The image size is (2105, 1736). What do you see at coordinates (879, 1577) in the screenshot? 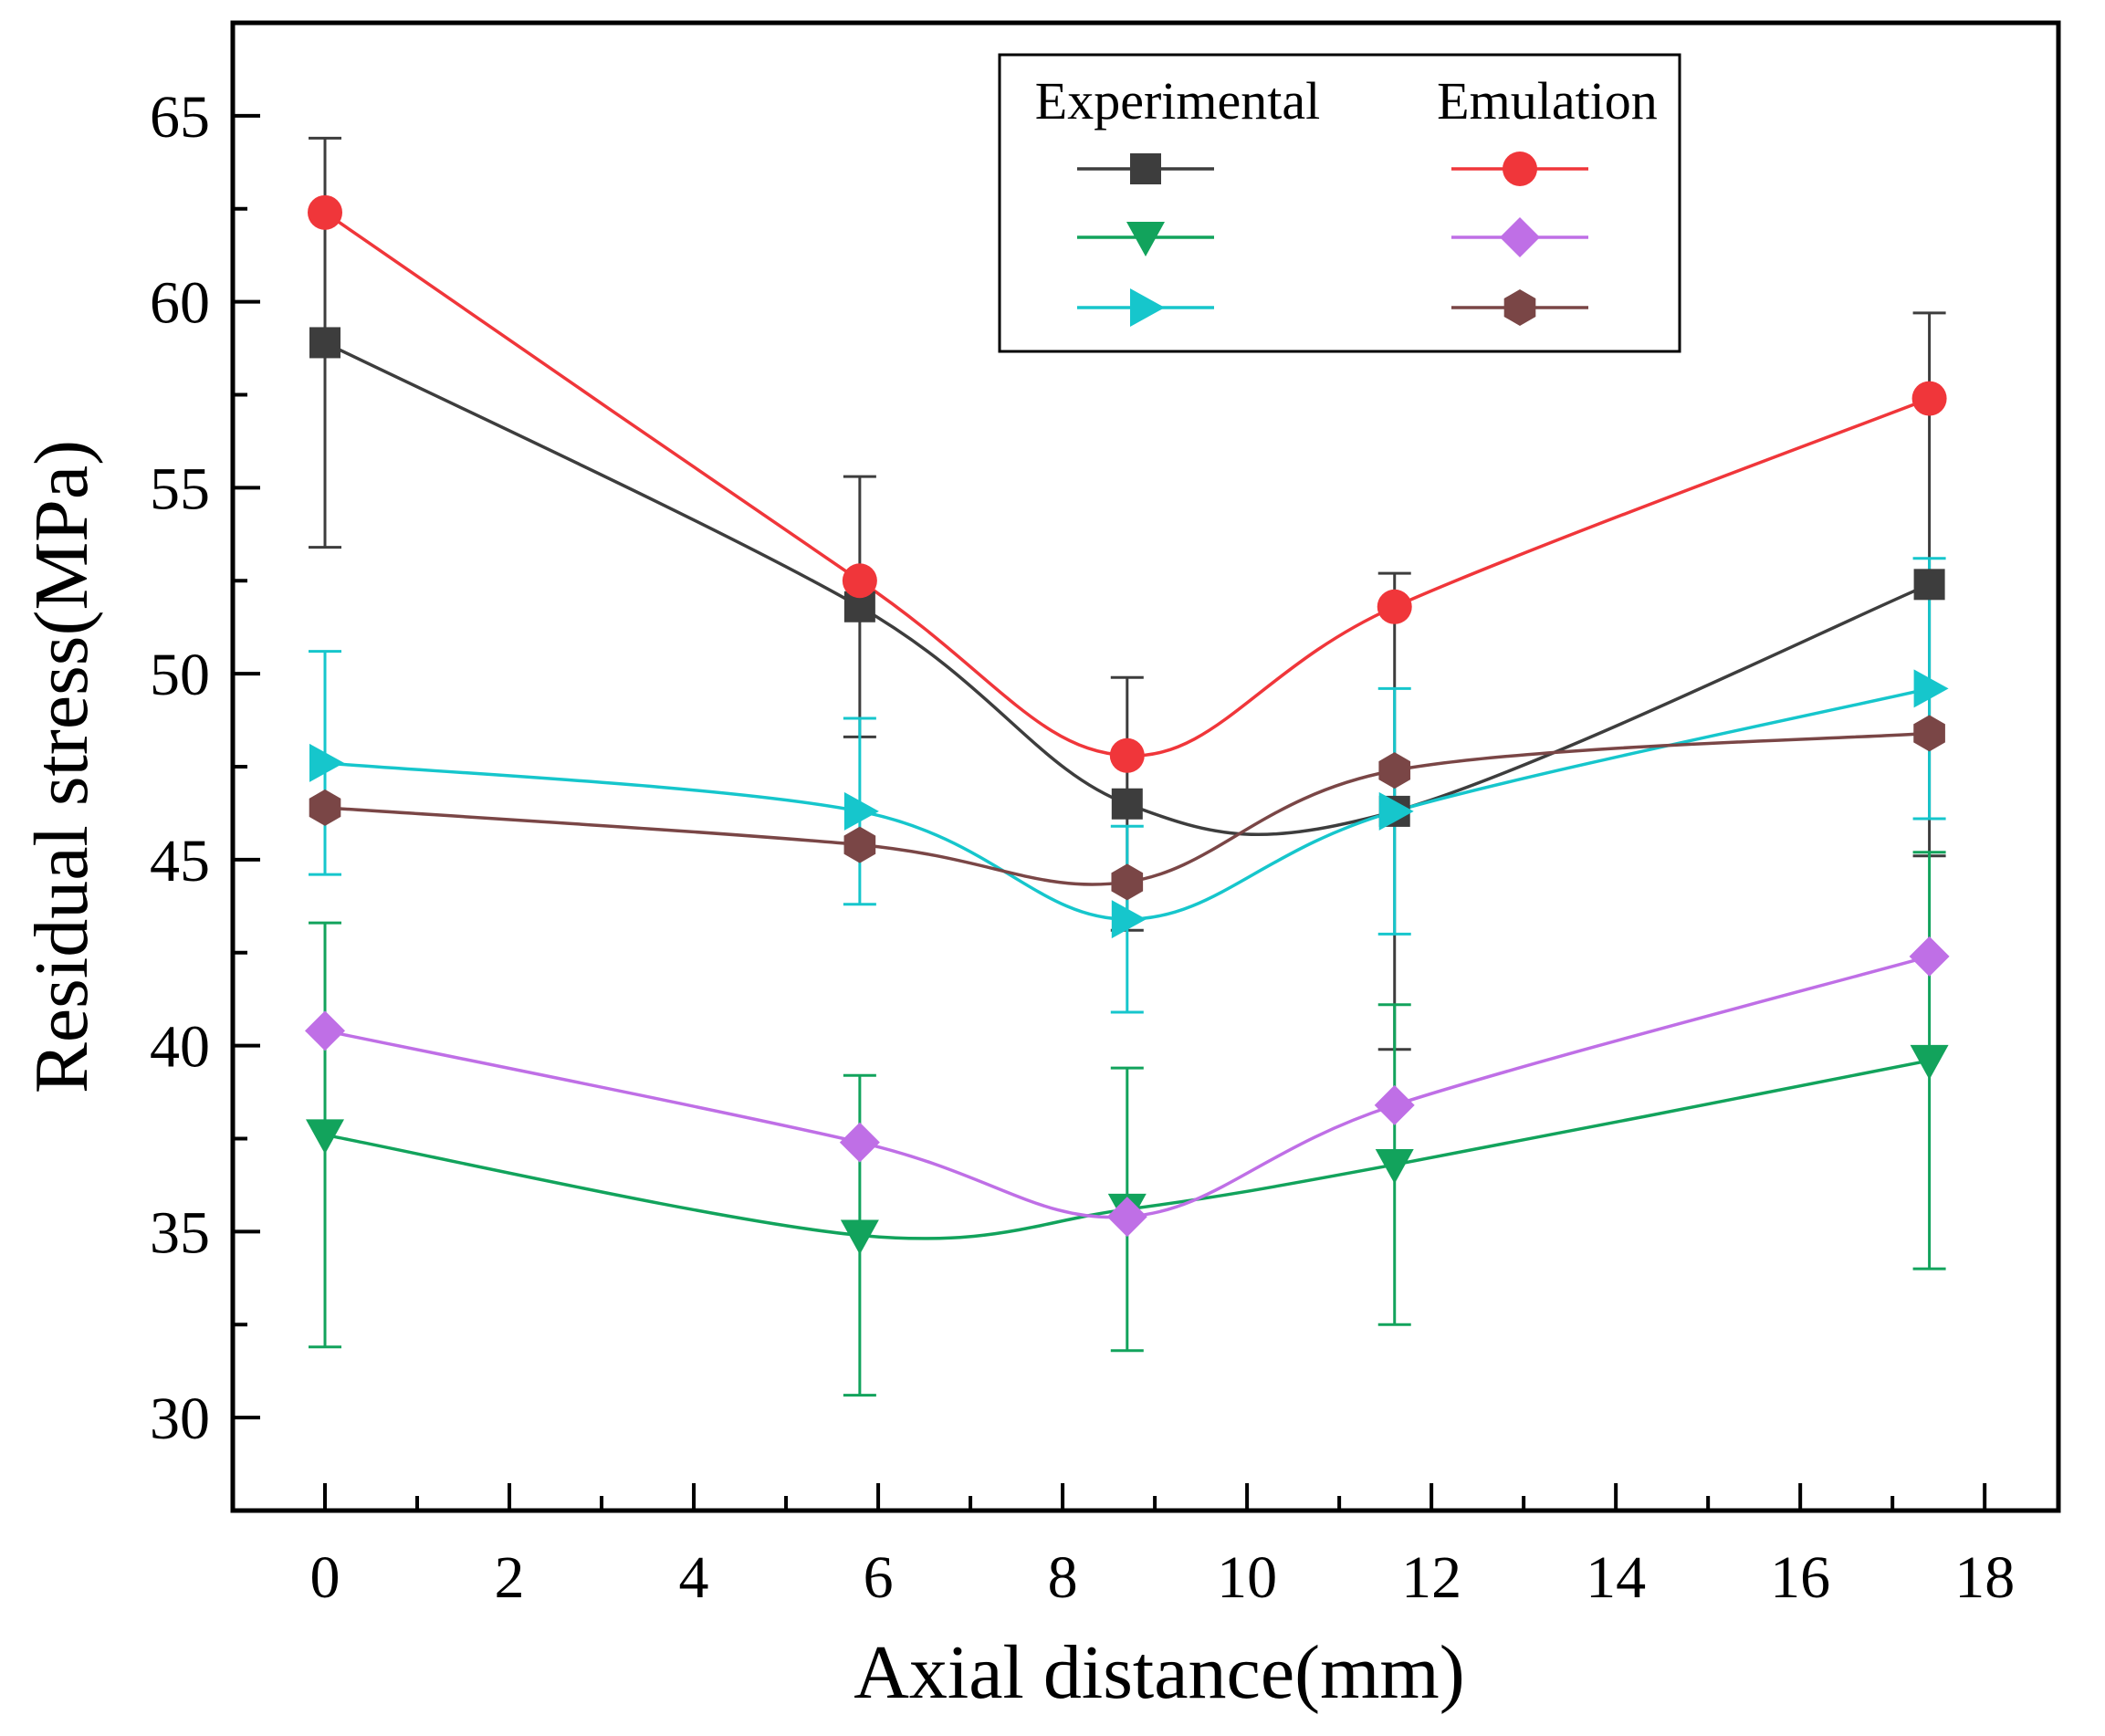
I see `x-tick-label: 6` at bounding box center [879, 1577].